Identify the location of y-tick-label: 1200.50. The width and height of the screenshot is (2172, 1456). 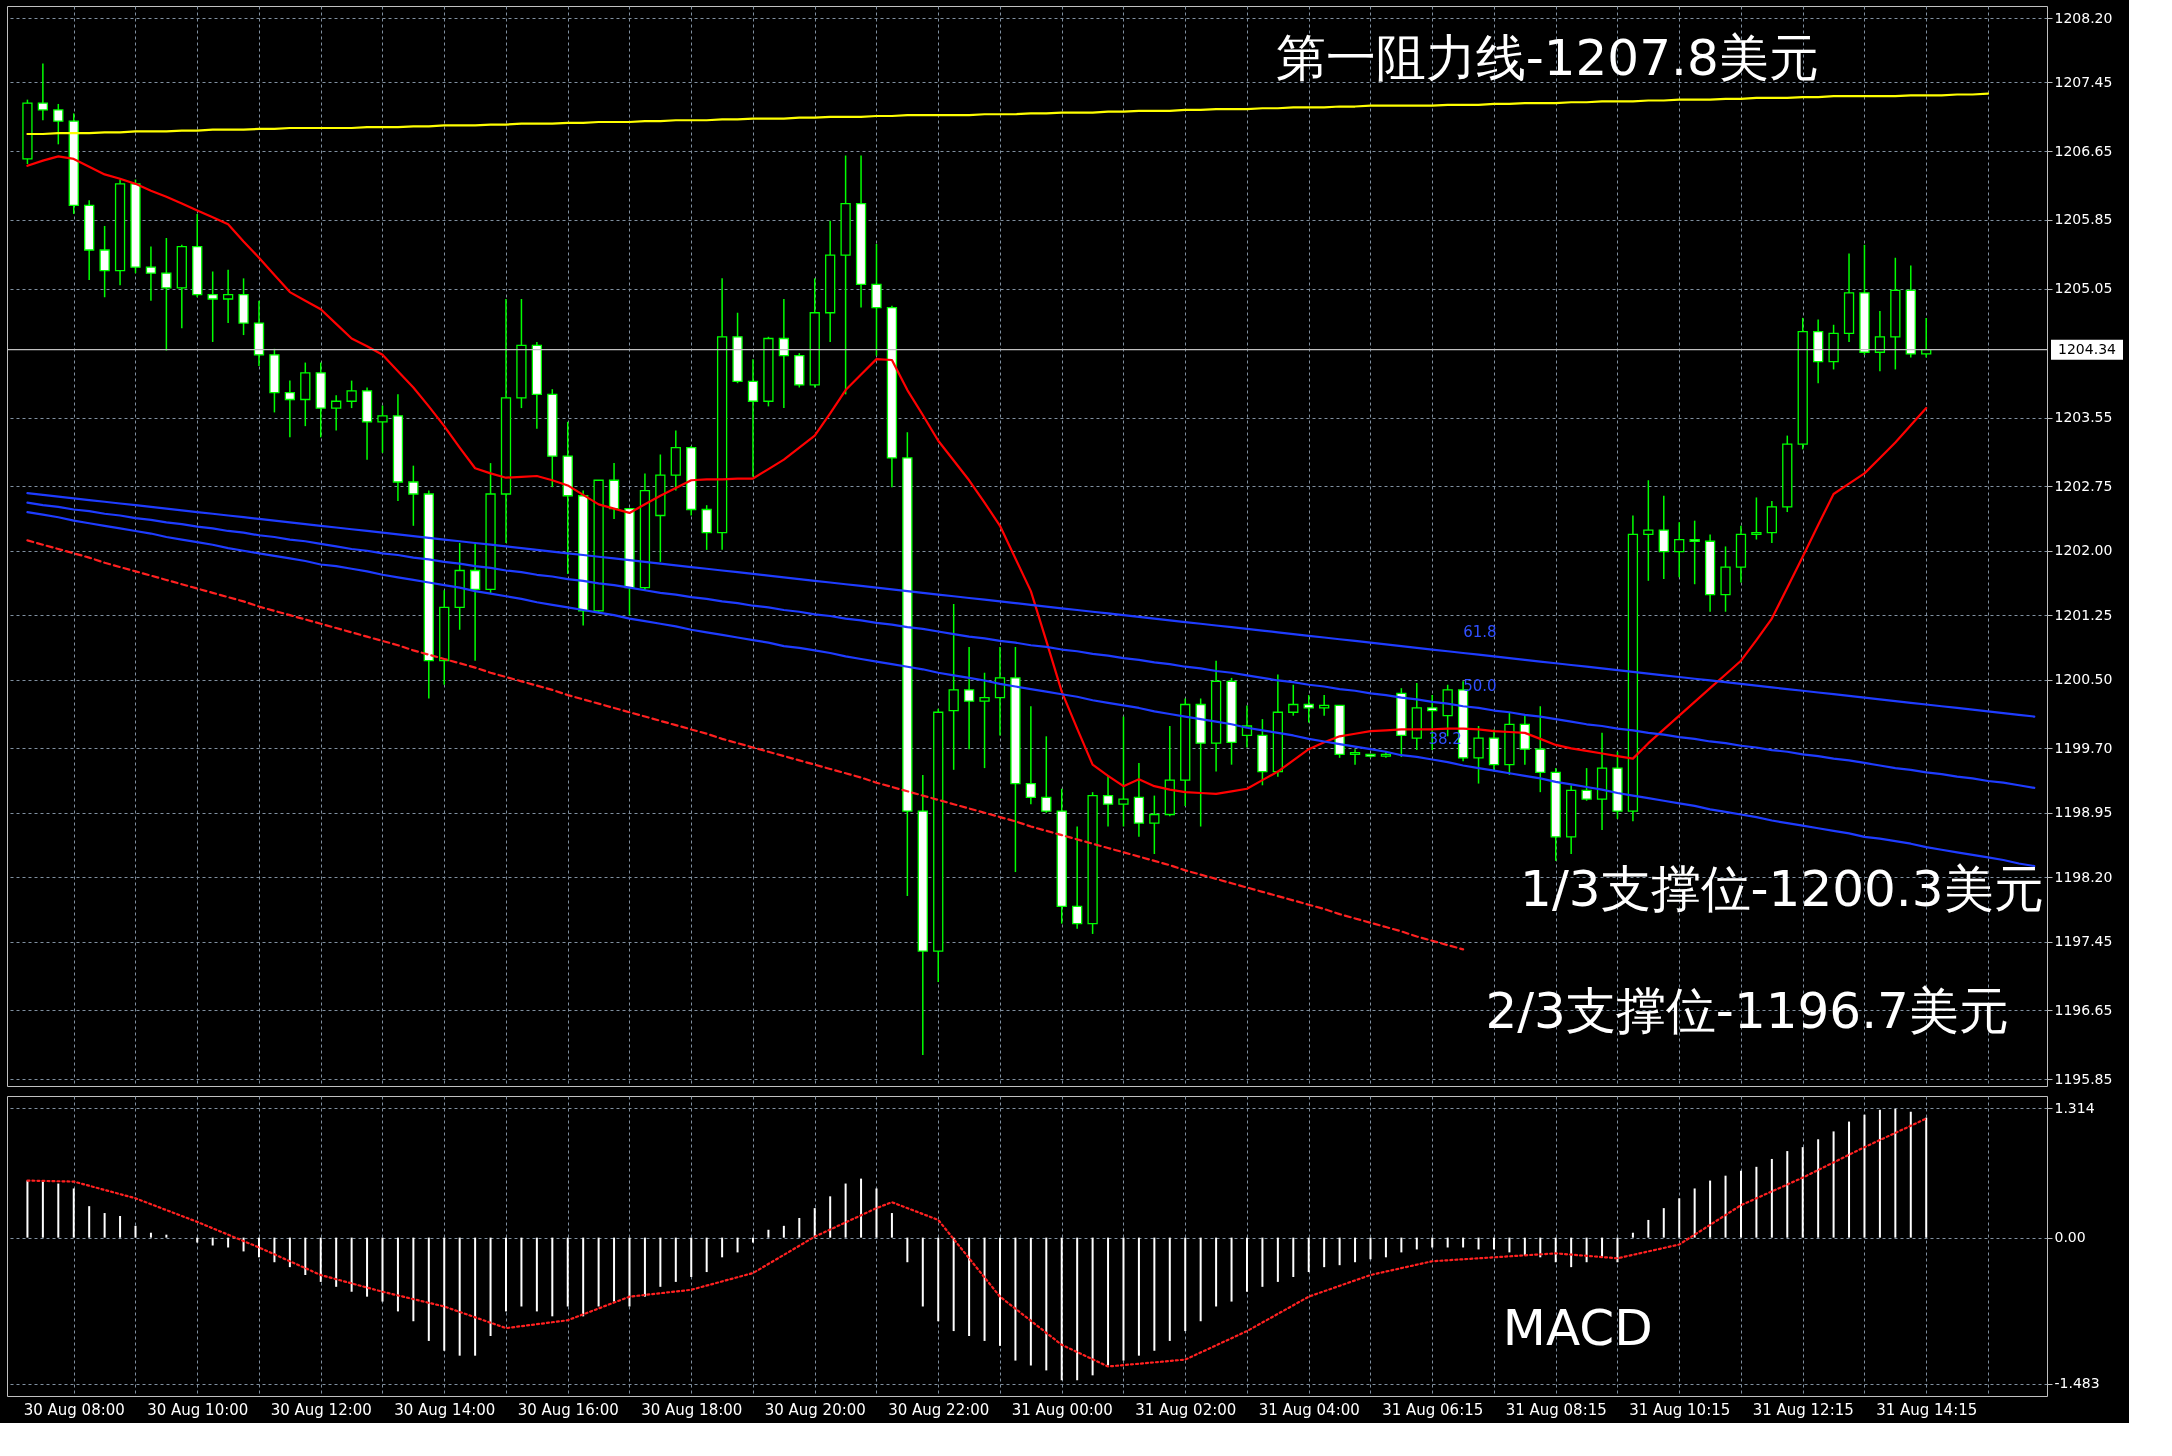
(2083, 679).